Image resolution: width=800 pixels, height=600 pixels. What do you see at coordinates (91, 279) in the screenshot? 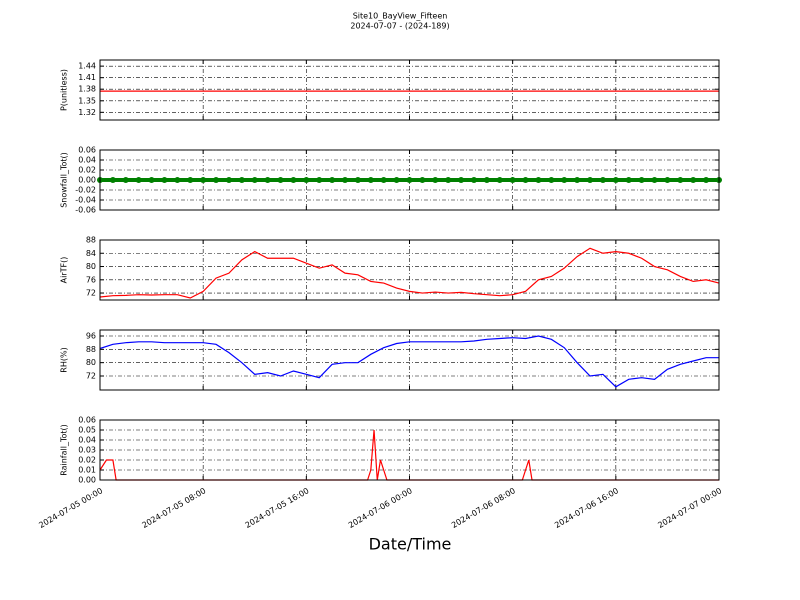
I see `y-tick-label: 76` at bounding box center [91, 279].